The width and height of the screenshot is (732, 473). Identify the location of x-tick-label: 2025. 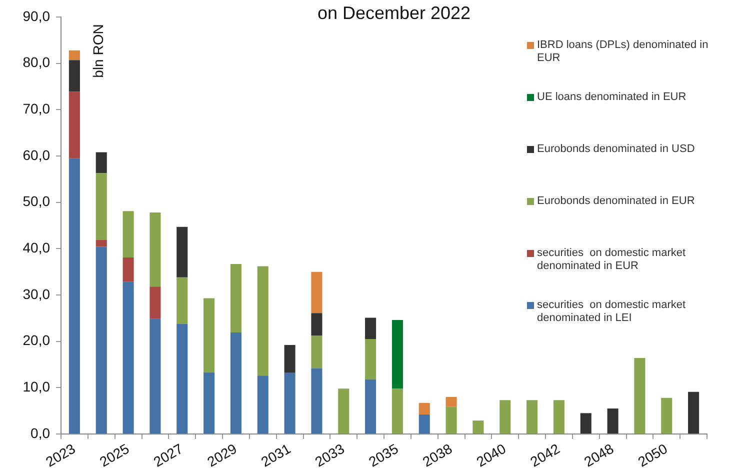
(114, 455).